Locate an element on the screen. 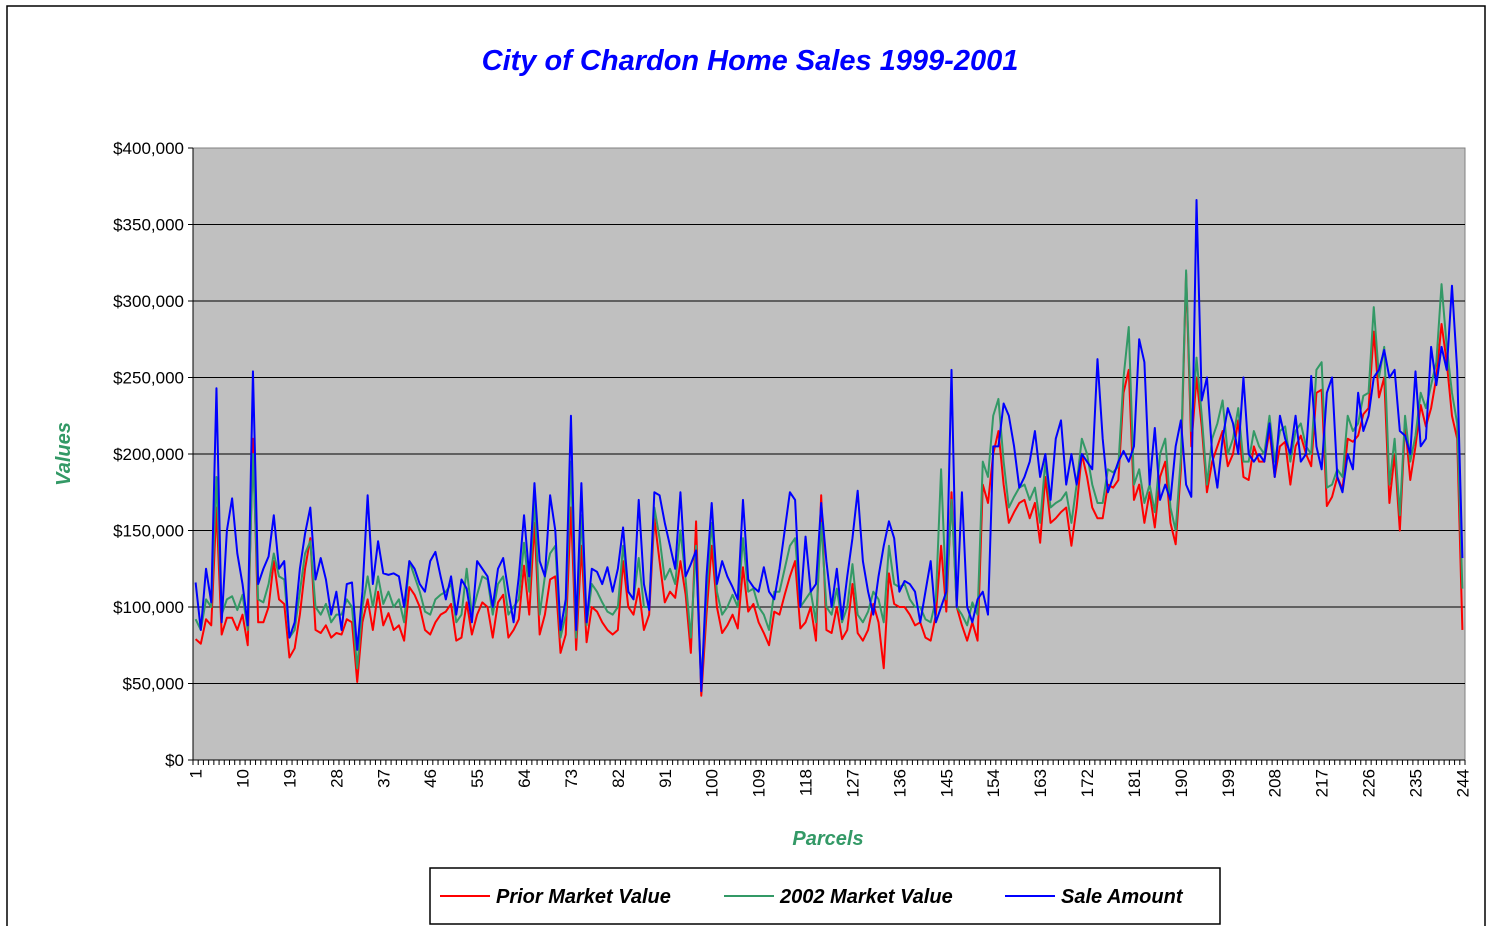 The width and height of the screenshot is (1492, 926). x-tick-label: 118 is located at coordinates (806, 782).